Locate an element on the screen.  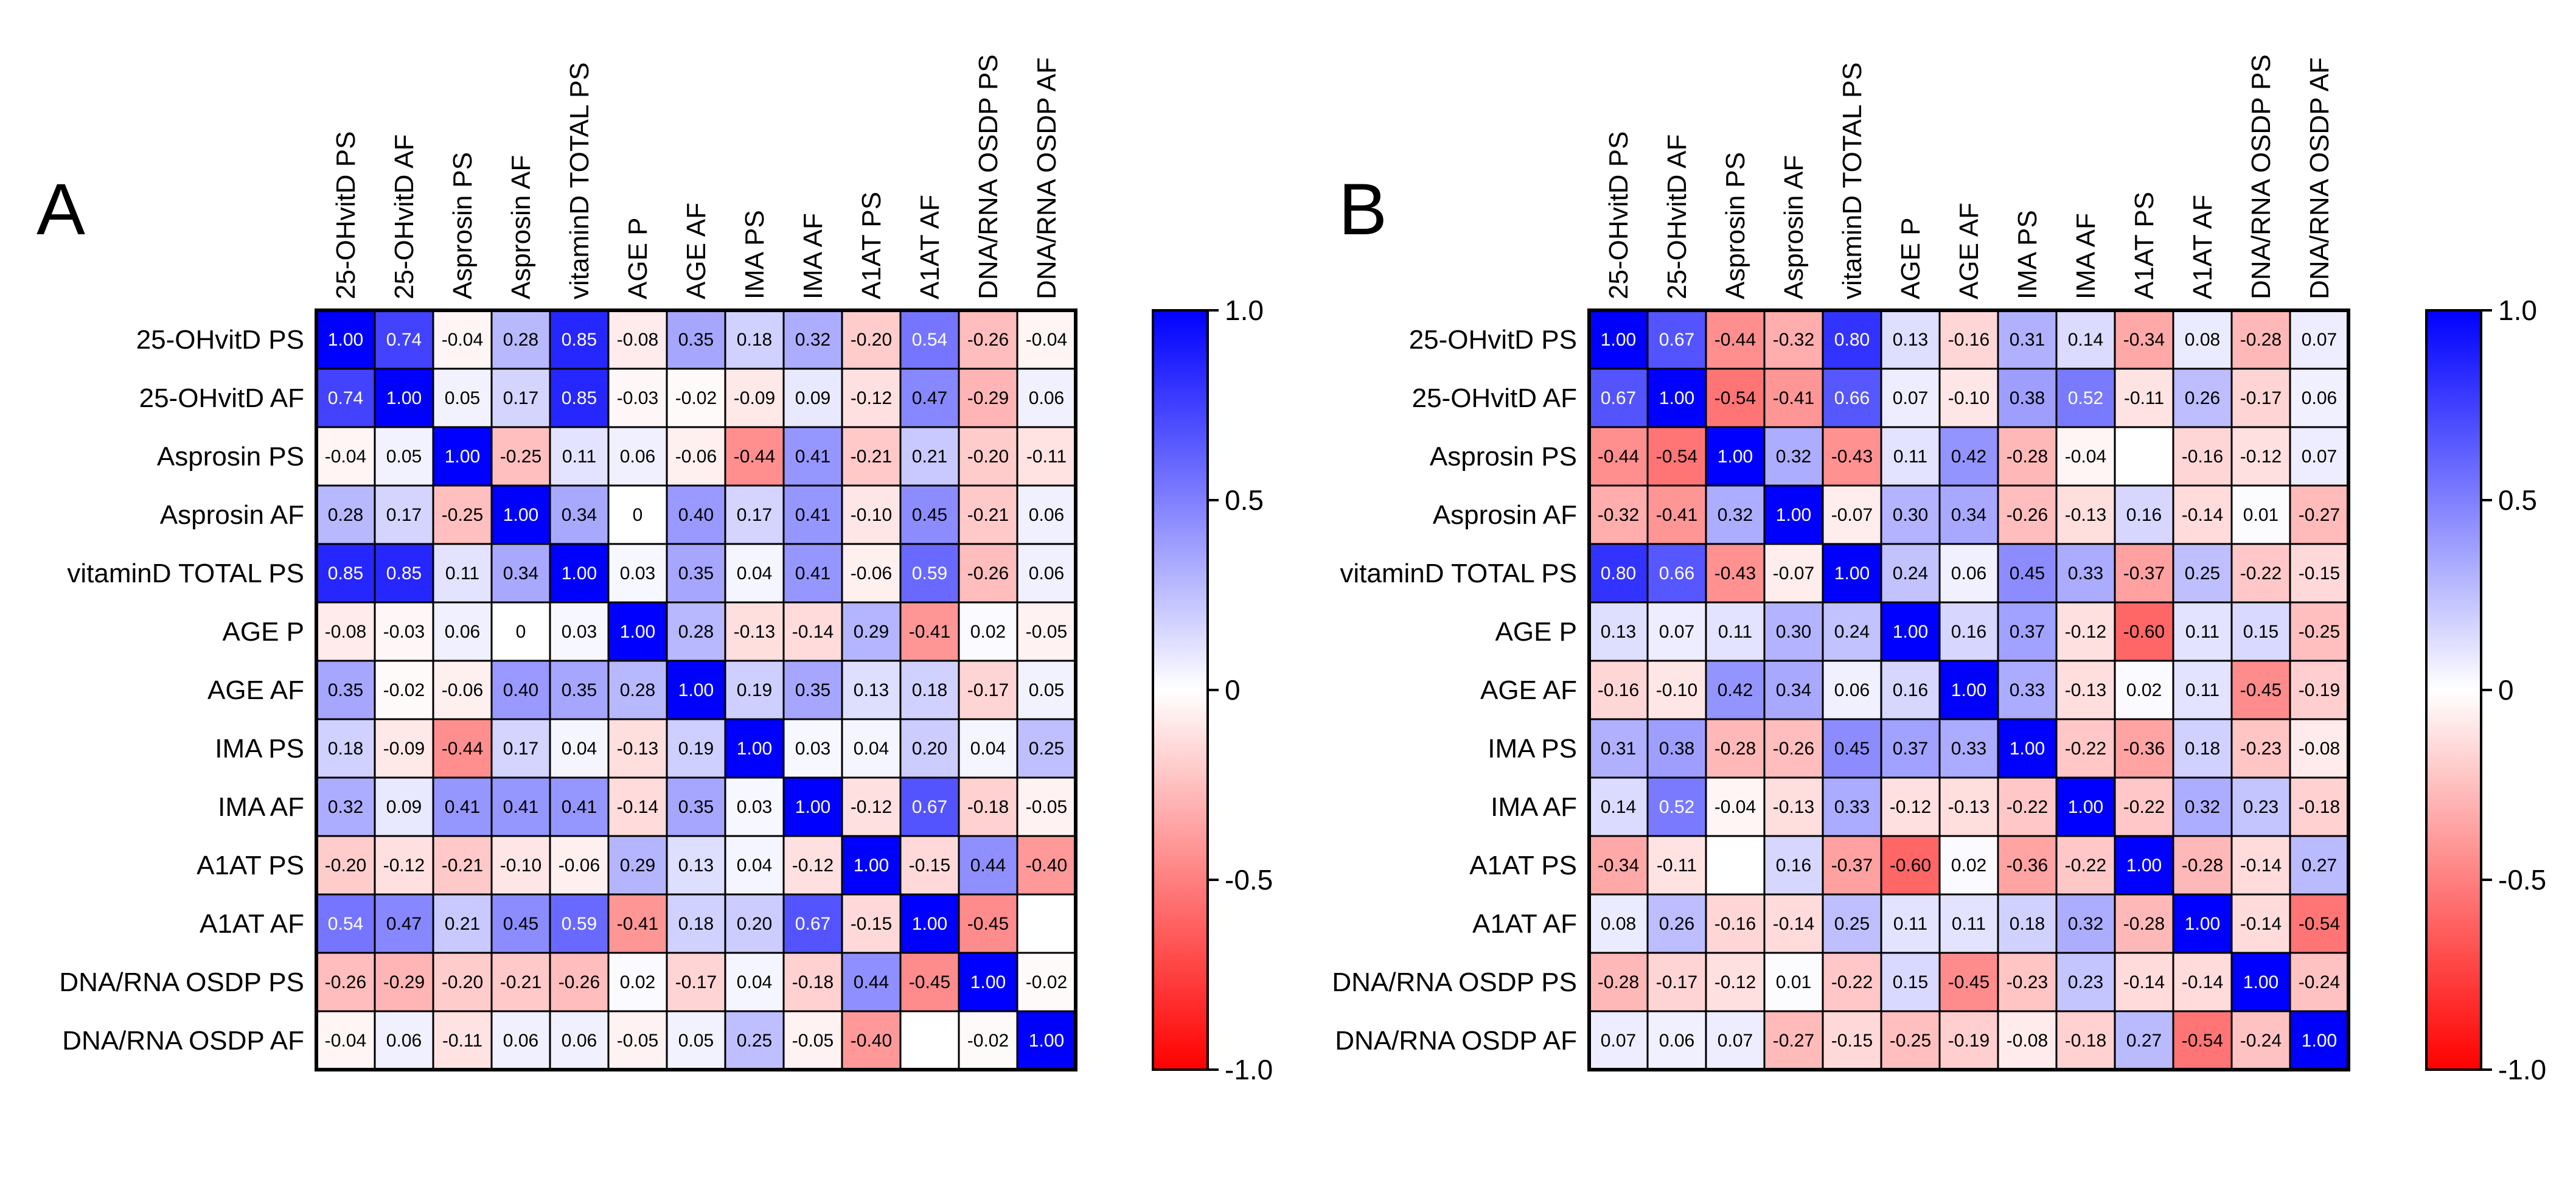
panel-a-cell-value: -0.14 is located at coordinates (637, 807).